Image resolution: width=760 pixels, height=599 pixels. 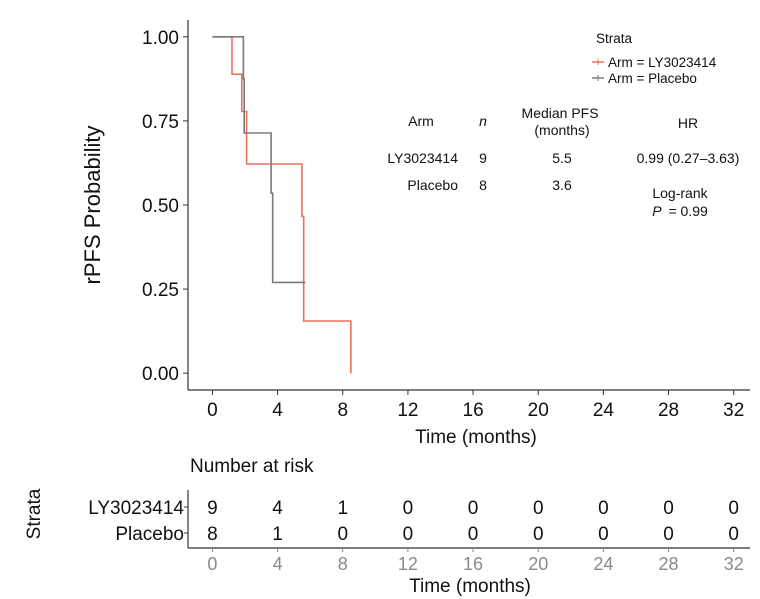 I want to click on risk-x-axis-title: Time (months), so click(x=470, y=586).